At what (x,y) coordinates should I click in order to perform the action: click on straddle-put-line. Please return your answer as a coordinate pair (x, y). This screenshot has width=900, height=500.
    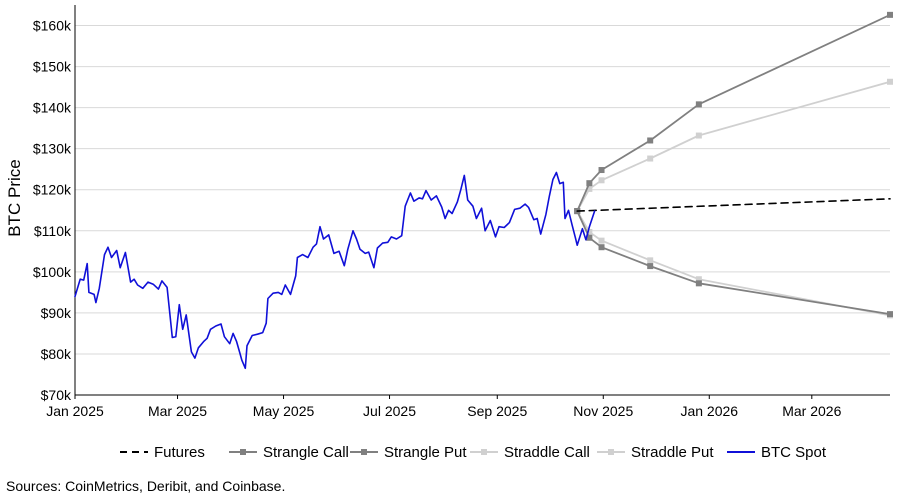
    Looking at the image, I should click on (733, 263).